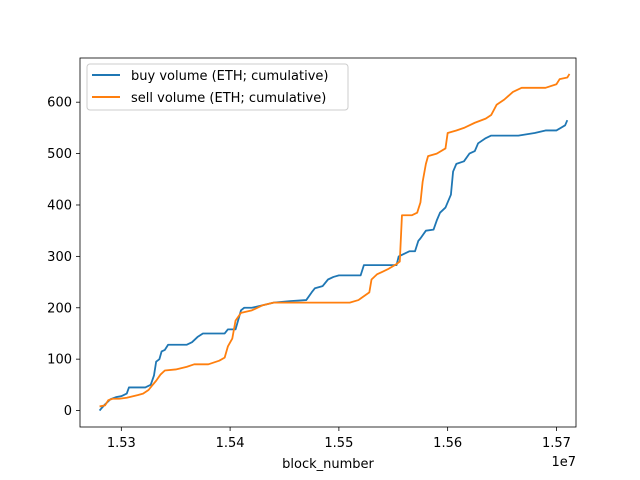 The width and height of the screenshot is (640, 480). Describe the element at coordinates (563, 462) in the screenshot. I see `x-axis-offset-label: 1e7` at that location.